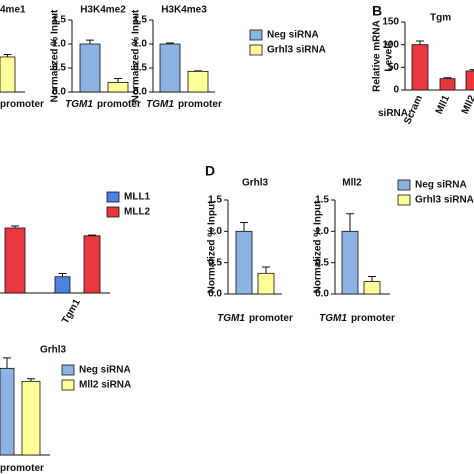 Image resolution: width=474 pixels, height=474 pixels. Describe the element at coordinates (390, 44) in the screenshot. I see `y-tick-label: 100` at that location.